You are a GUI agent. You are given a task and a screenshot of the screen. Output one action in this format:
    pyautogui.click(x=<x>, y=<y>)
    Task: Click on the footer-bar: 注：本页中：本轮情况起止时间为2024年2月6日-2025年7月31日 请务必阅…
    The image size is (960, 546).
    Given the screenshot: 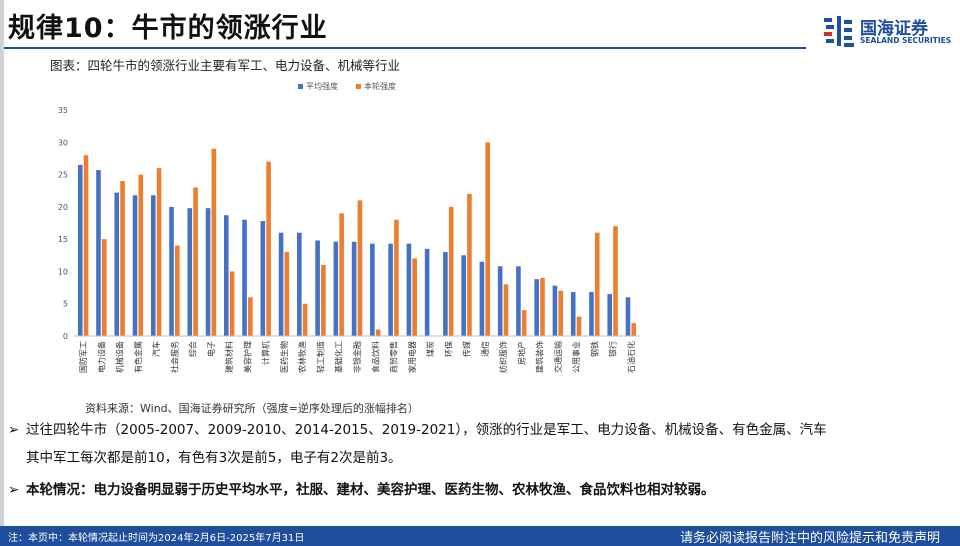 What is the action you would take?
    pyautogui.click(x=480, y=536)
    